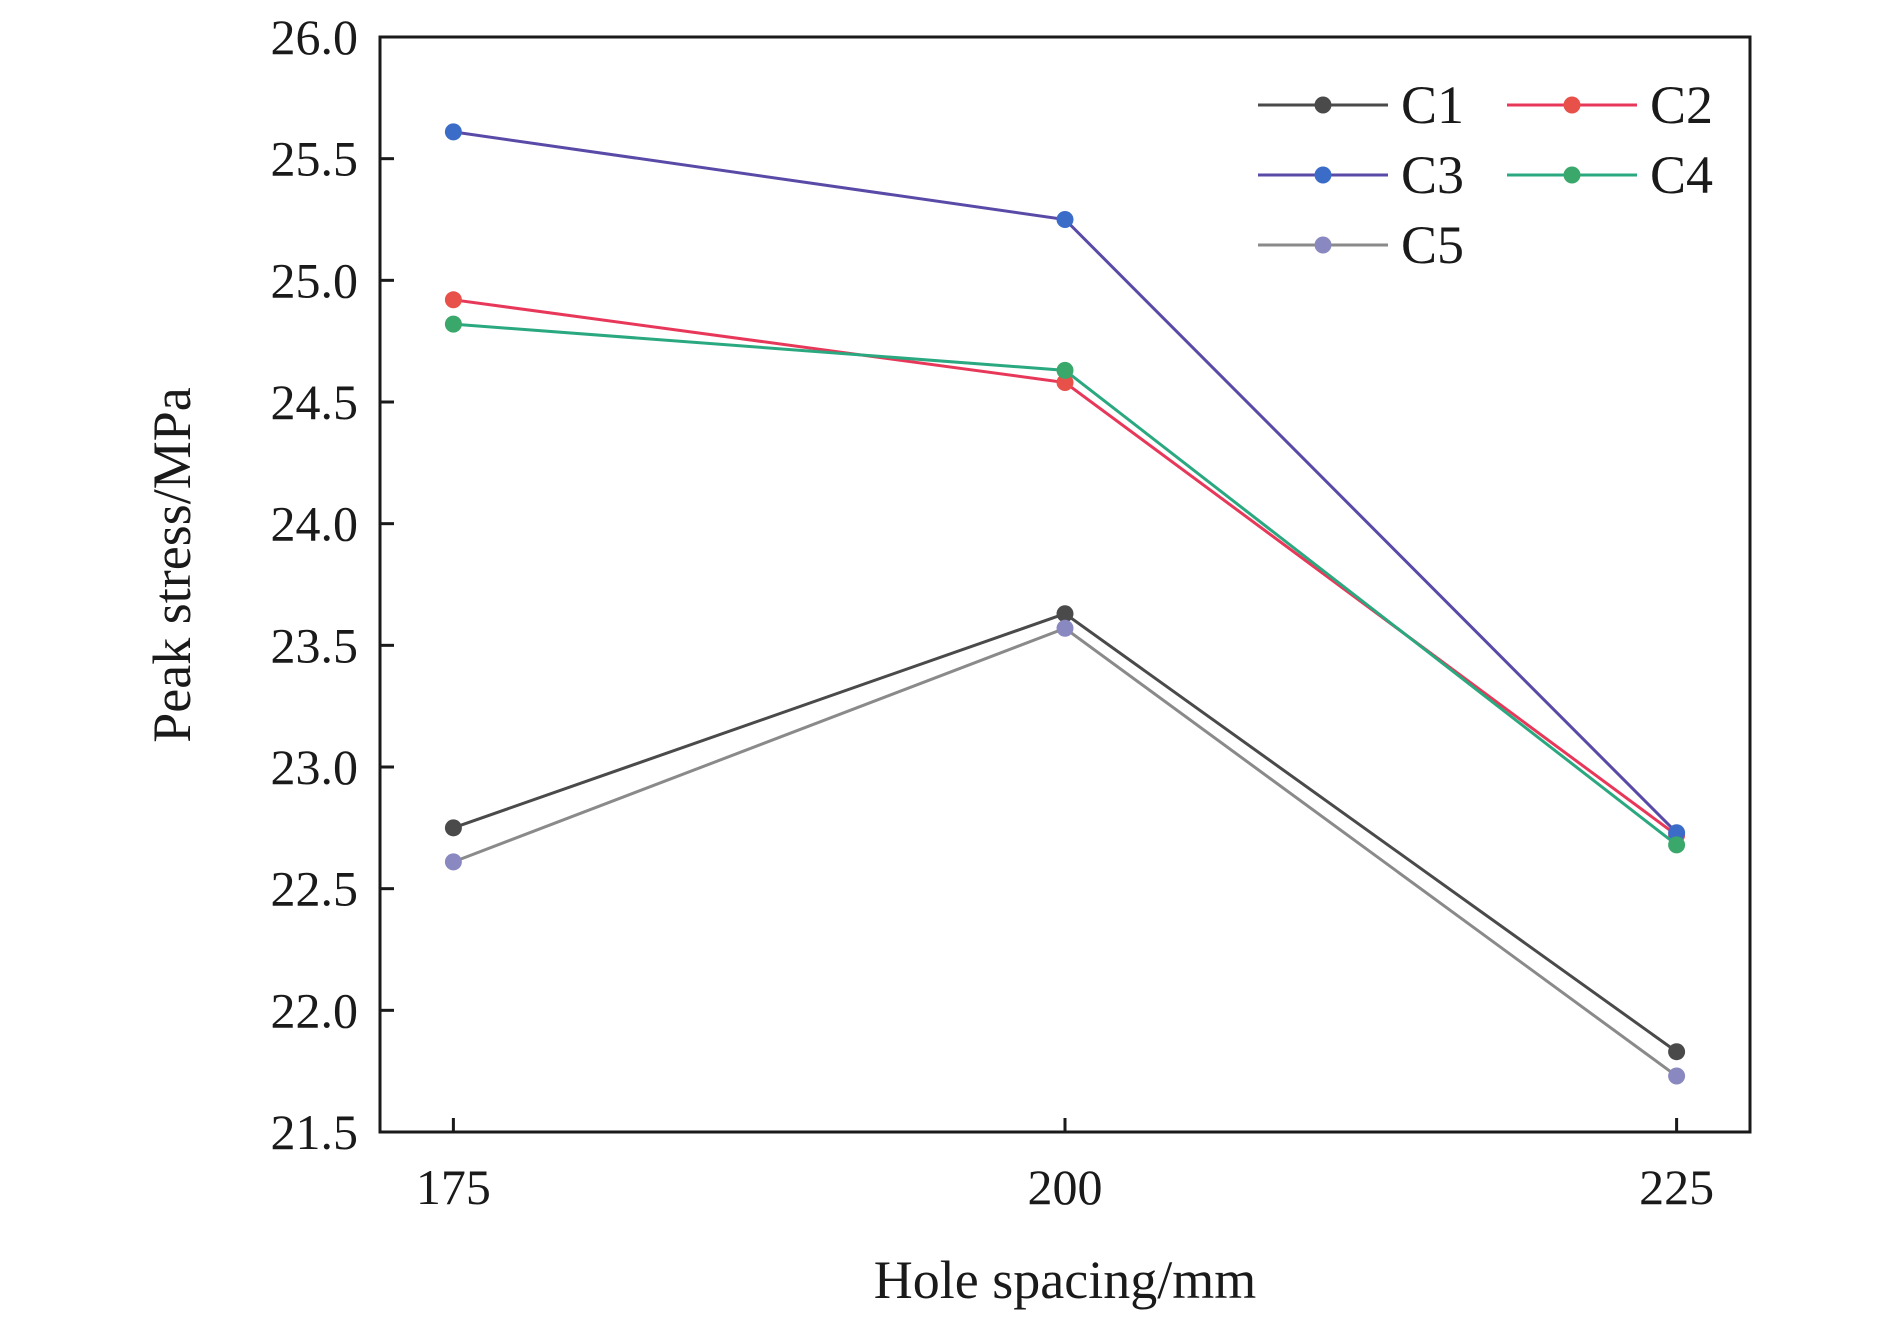 The height and width of the screenshot is (1319, 1890). What do you see at coordinates (1361, 105) in the screenshot?
I see `legend-item-c1: C1` at bounding box center [1361, 105].